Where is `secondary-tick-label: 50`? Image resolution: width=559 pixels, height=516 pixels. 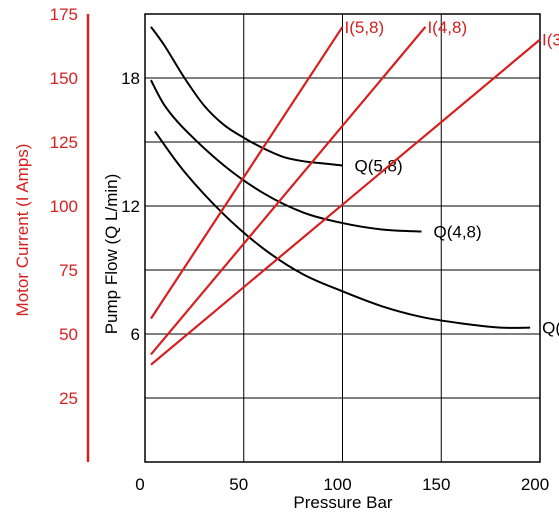 secondary-tick-label: 50 is located at coordinates (68, 334).